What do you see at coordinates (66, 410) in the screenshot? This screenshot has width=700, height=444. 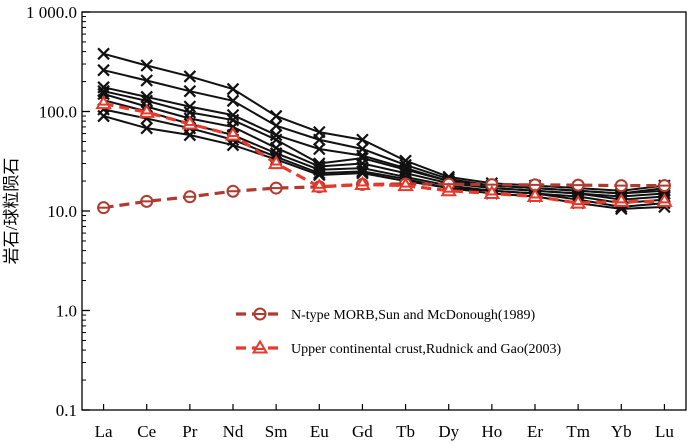 I see `y-tick-label: 0.1` at bounding box center [66, 410].